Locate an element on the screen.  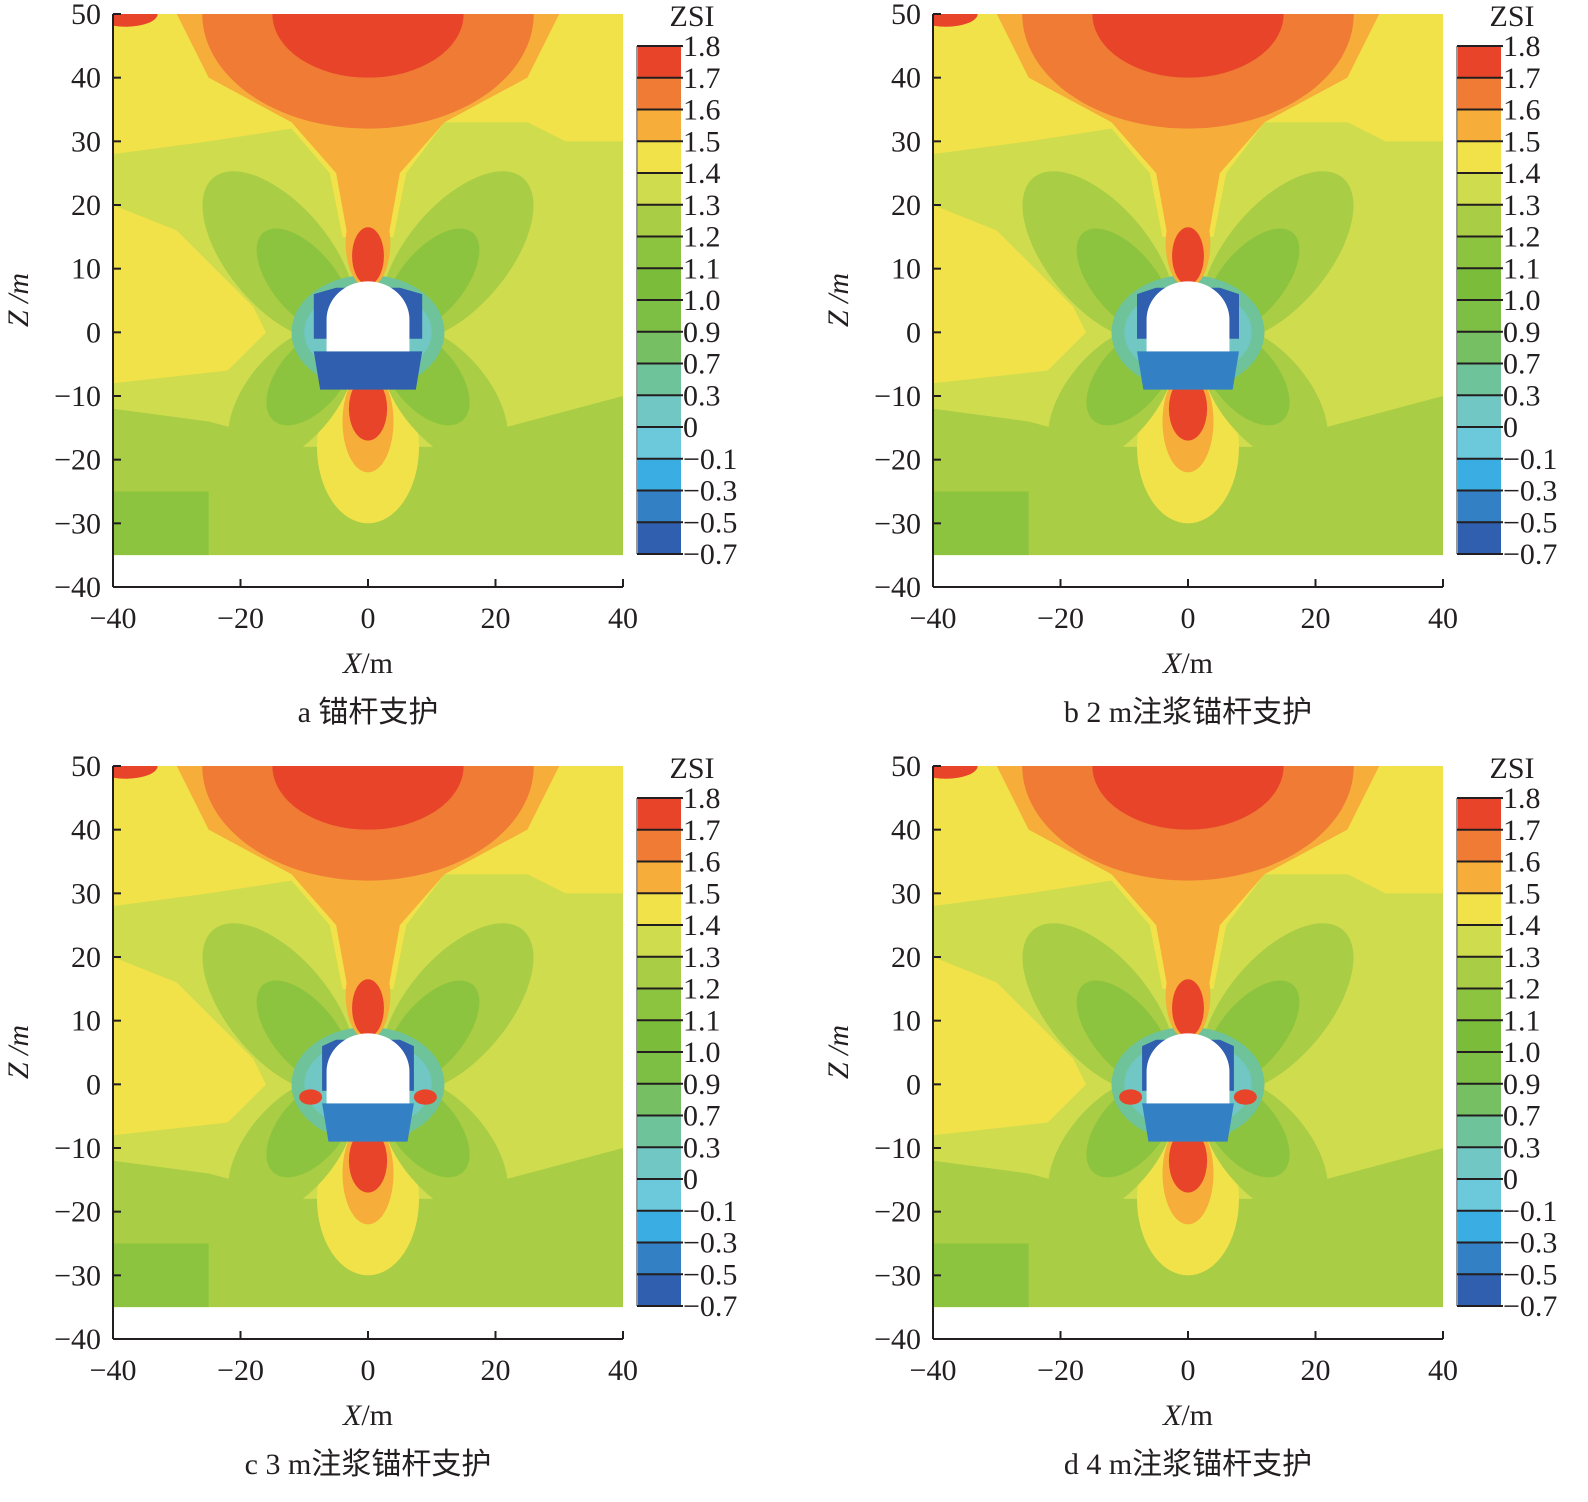
x-tick-label: 0 is located at coordinates (368, 1370).